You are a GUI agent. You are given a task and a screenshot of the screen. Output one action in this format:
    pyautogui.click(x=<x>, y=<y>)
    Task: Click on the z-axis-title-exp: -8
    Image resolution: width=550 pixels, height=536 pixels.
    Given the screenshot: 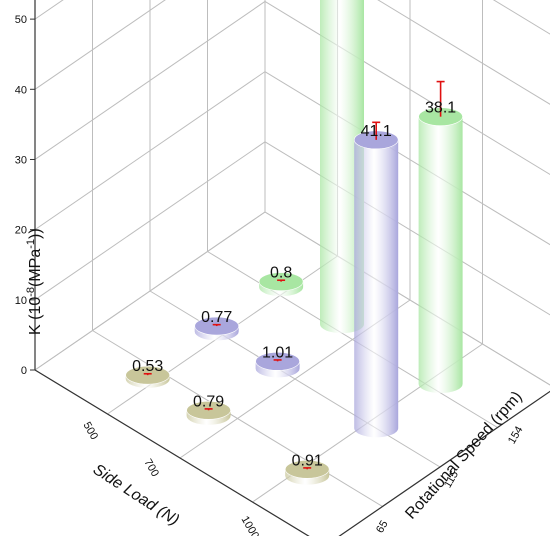 What is the action you would take?
    pyautogui.click(x=31, y=292)
    